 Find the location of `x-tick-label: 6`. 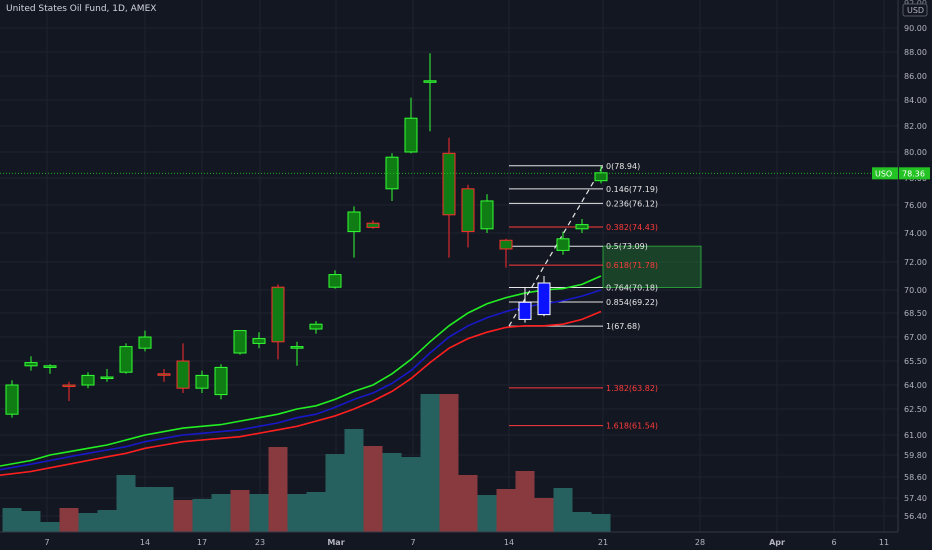

x-tick-label: 6 is located at coordinates (833, 542).